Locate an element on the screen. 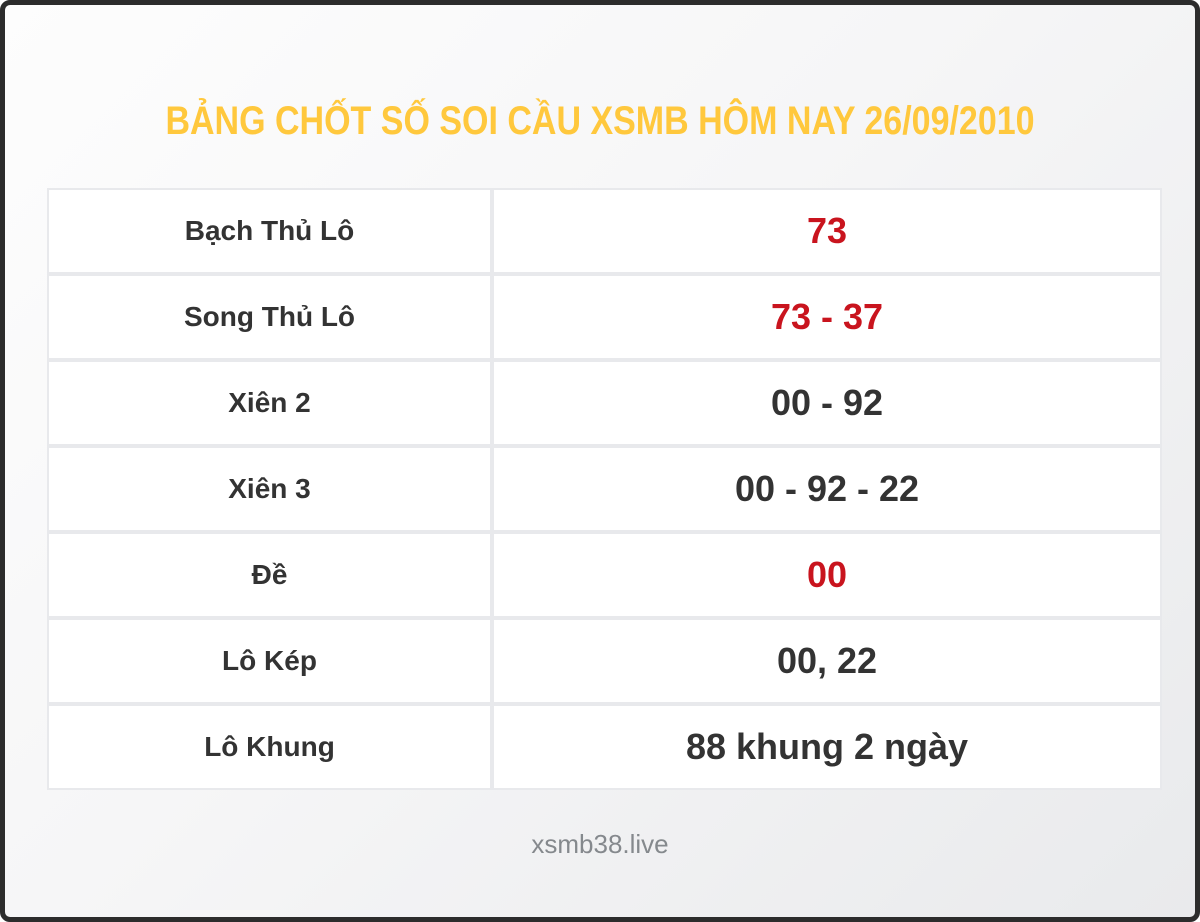  table-row: Xiên 2 00 - 92 is located at coordinates (604, 403).